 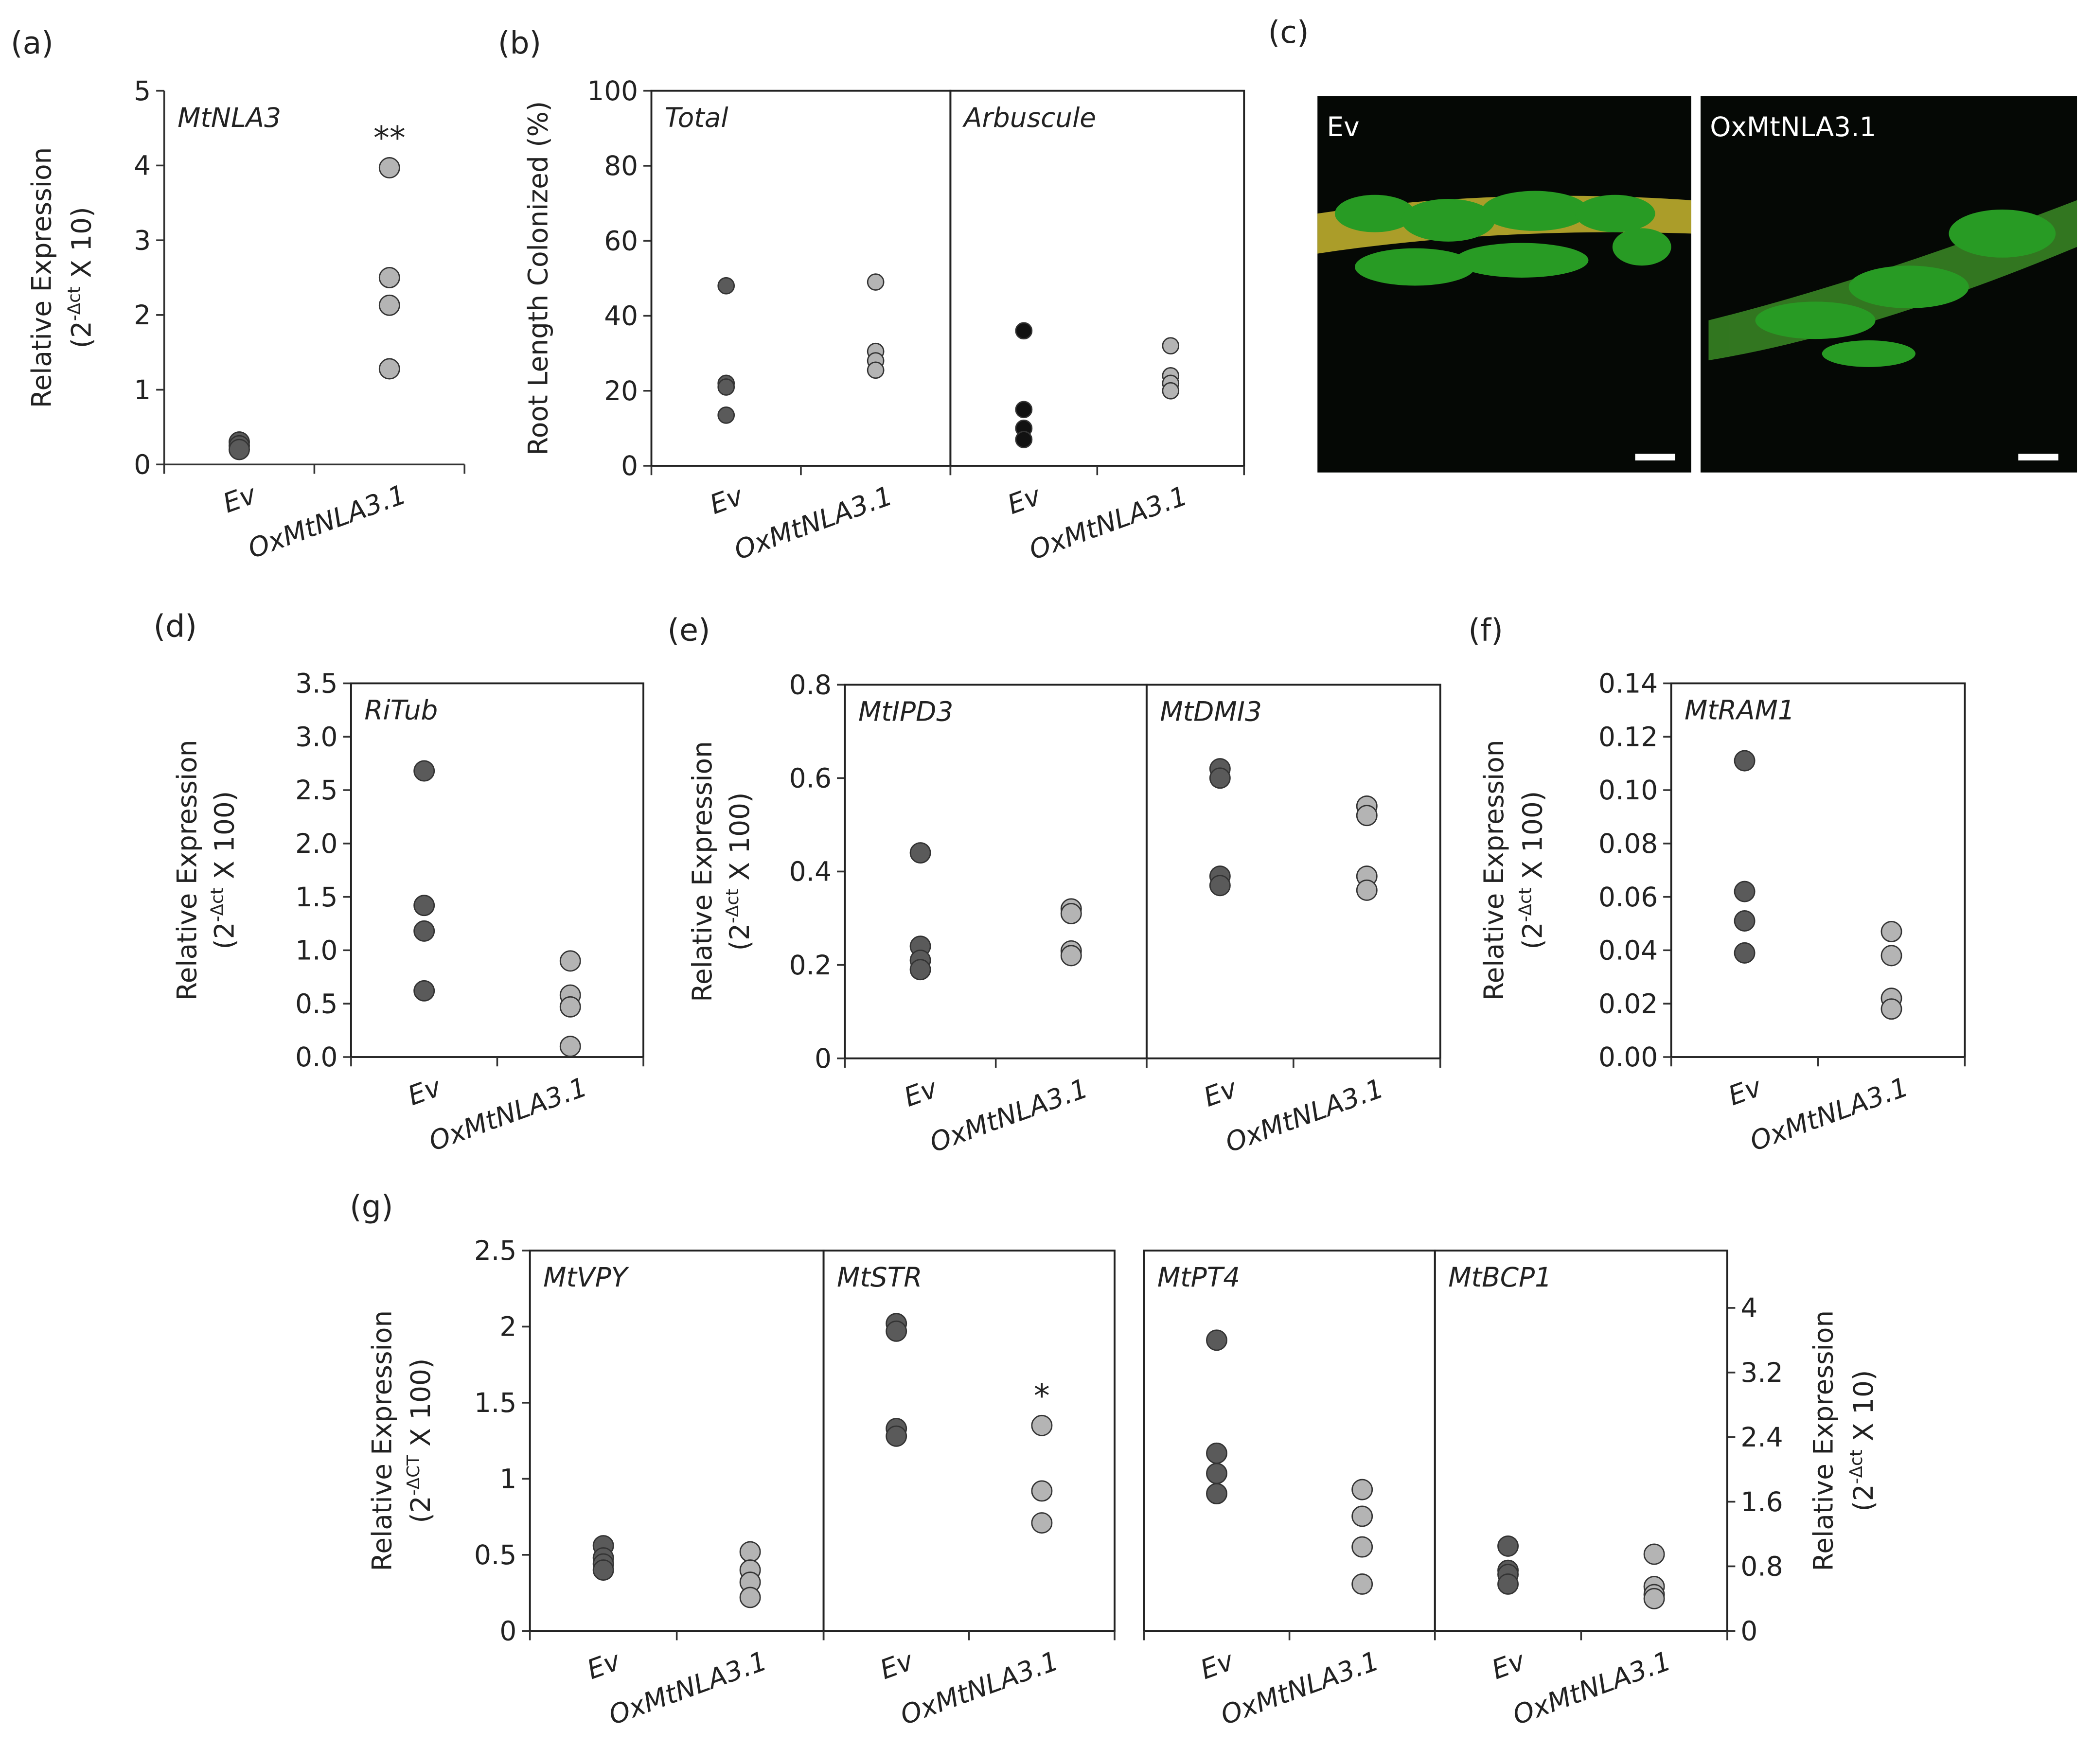 What do you see at coordinates (621, 165) in the screenshot?
I see `y-tick-label: 80` at bounding box center [621, 165].